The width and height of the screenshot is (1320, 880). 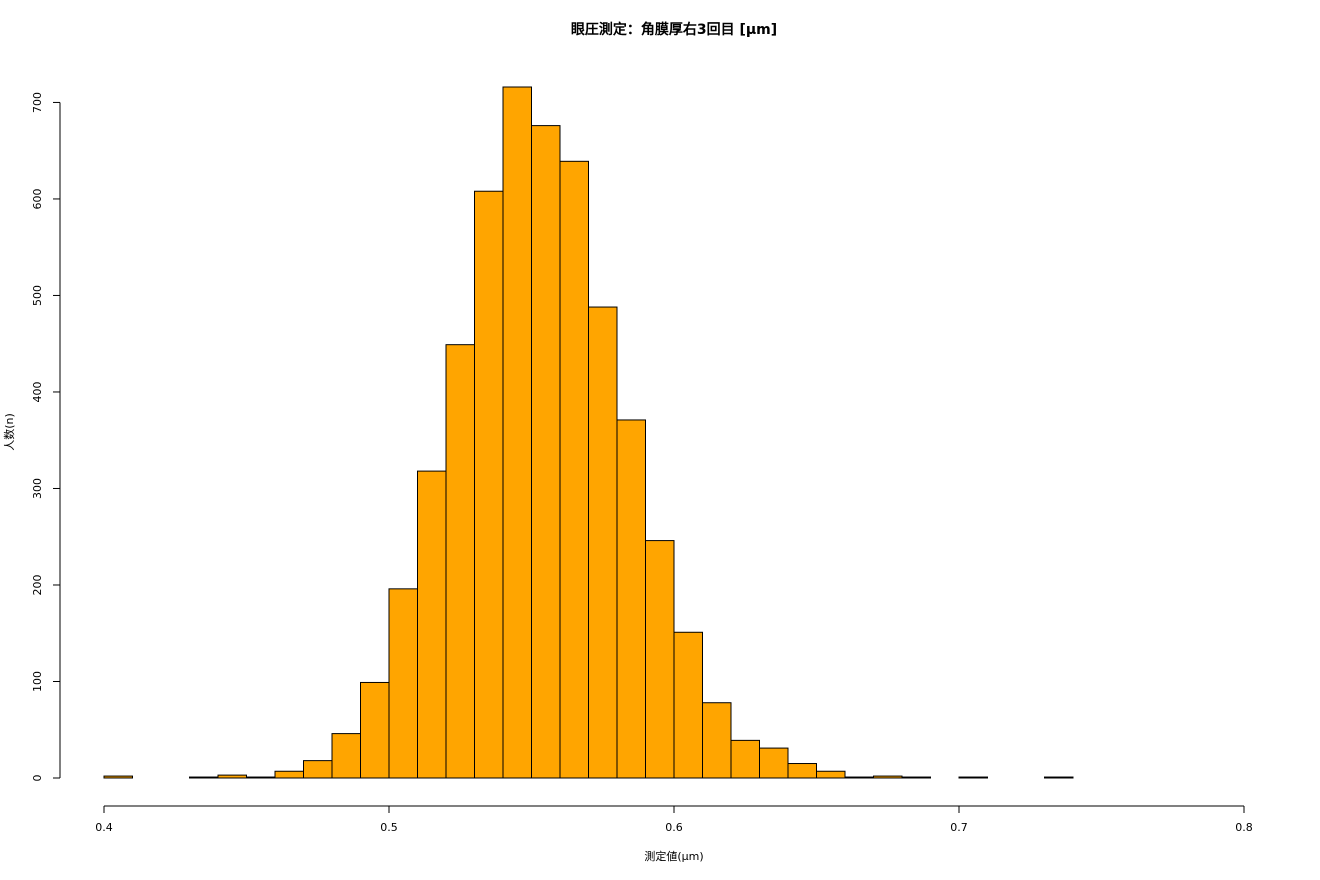 What do you see at coordinates (37, 198) in the screenshot?
I see `y-tick-label: 600` at bounding box center [37, 198].